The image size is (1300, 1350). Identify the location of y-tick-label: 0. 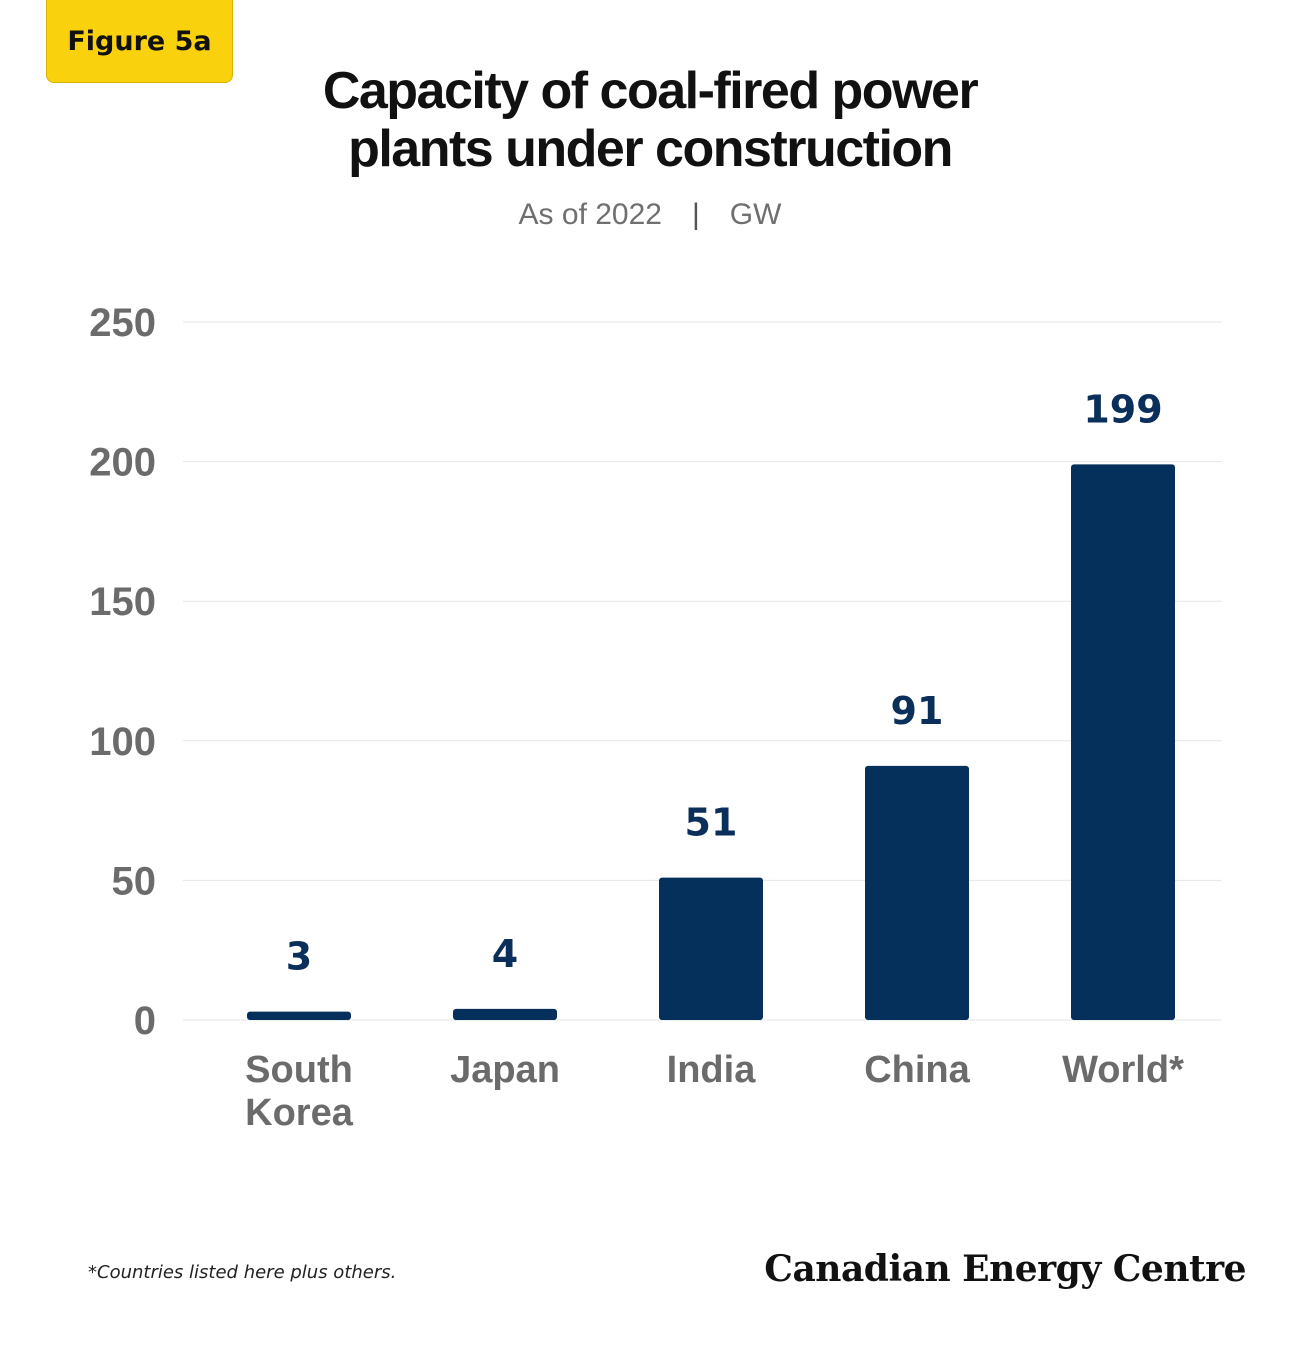
(145, 1021).